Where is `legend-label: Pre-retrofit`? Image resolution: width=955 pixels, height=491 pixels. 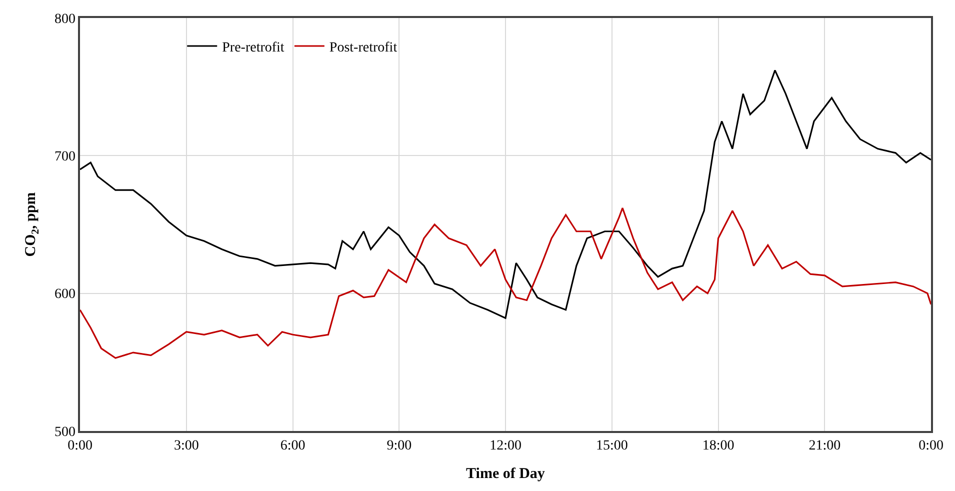 legend-label: Pre-retrofit is located at coordinates (253, 48).